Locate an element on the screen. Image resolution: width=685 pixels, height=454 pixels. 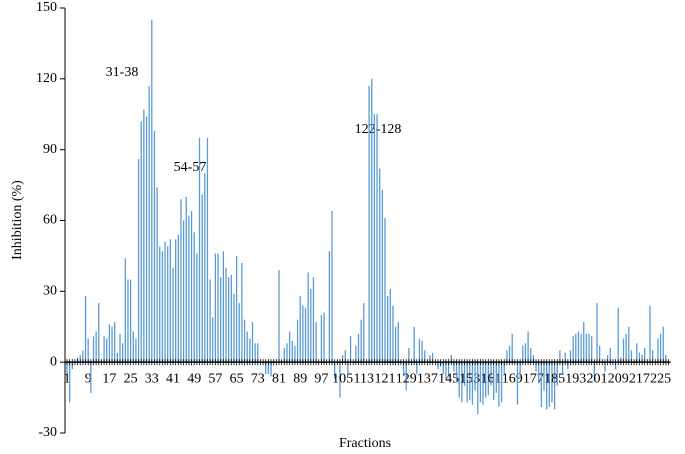
y-tick-label: 30 is located at coordinates (50, 291).